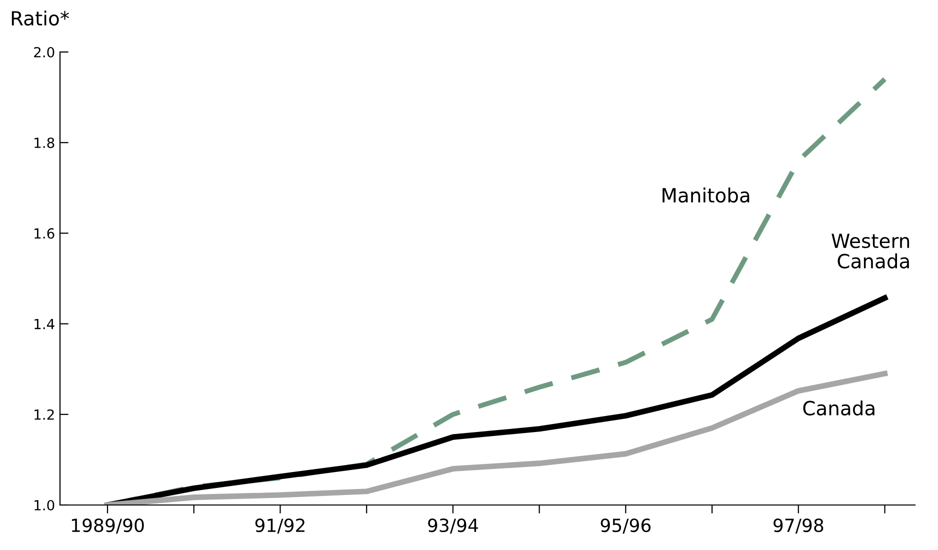 The height and width of the screenshot is (550, 938). I want to click on y-tick-label: 1.8, so click(44, 143).